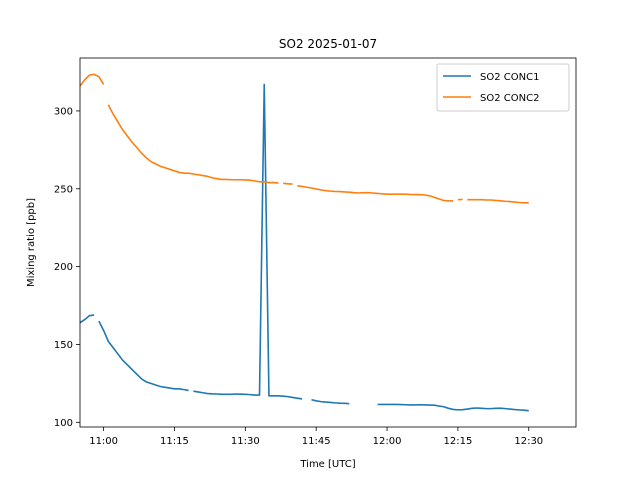 The height and width of the screenshot is (480, 640). I want to click on chart-title: SO2 2025-01-07, so click(328, 44).